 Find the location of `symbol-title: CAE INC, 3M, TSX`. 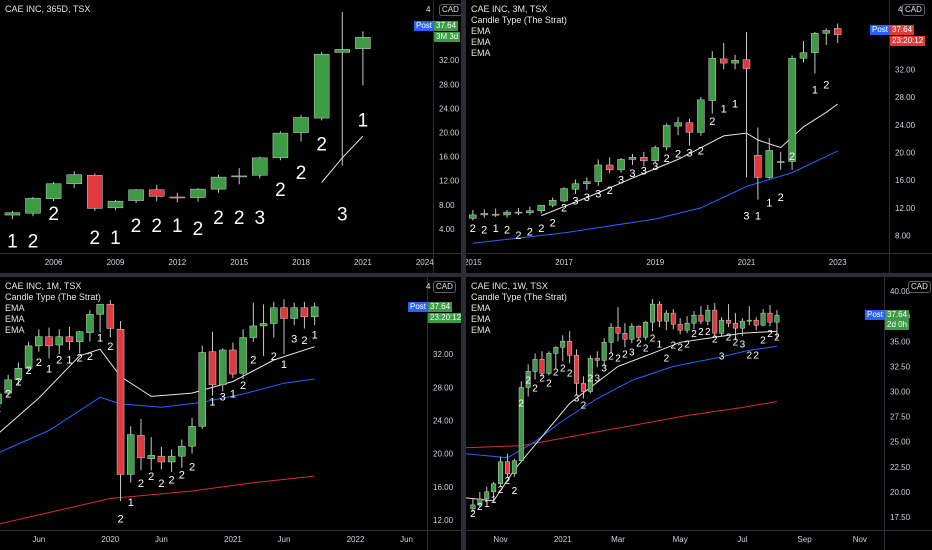

symbol-title: CAE INC, 3M, TSX is located at coordinates (509, 9).